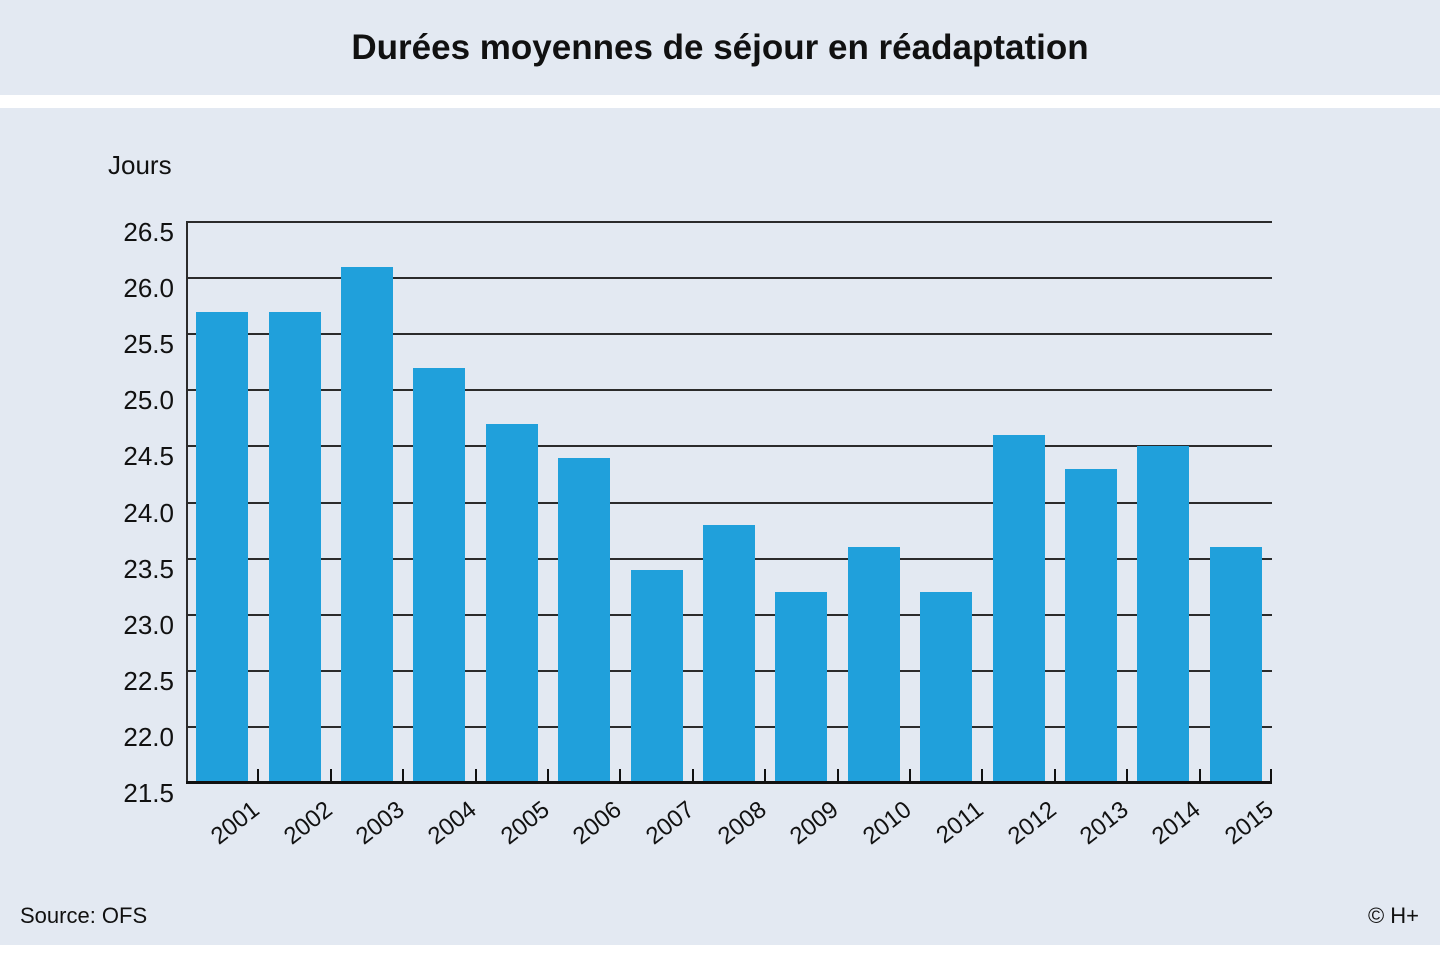  Describe the element at coordinates (1018, 609) in the screenshot. I see `bar-2012` at that location.